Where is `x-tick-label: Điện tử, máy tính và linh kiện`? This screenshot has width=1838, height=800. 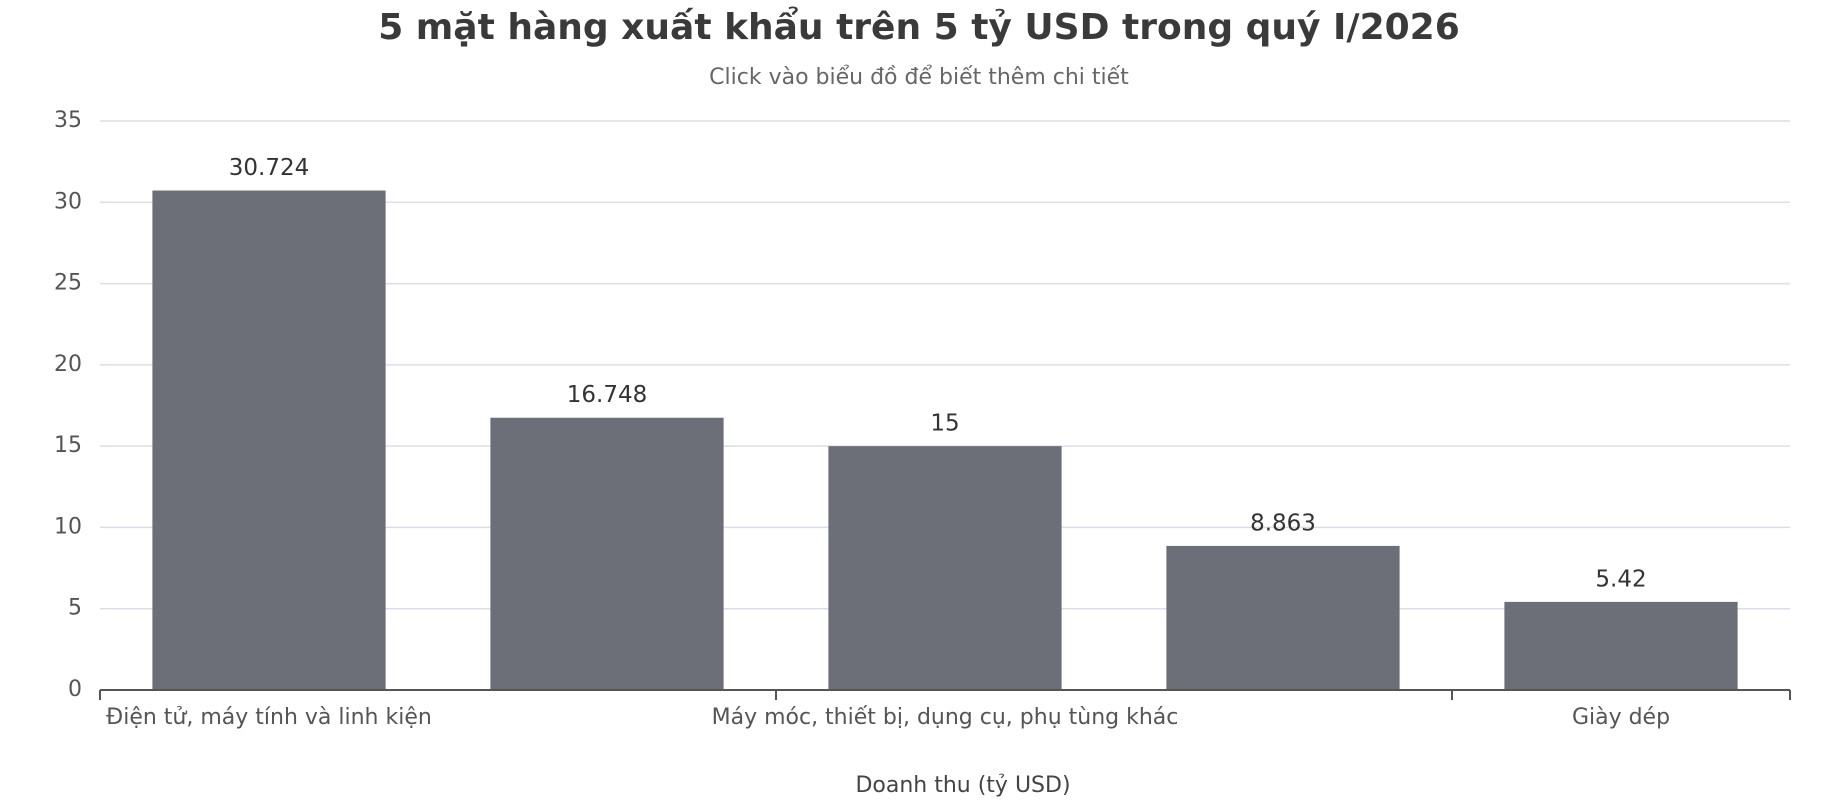 x-tick-label: Điện tử, máy tính và linh kiện is located at coordinates (269, 717).